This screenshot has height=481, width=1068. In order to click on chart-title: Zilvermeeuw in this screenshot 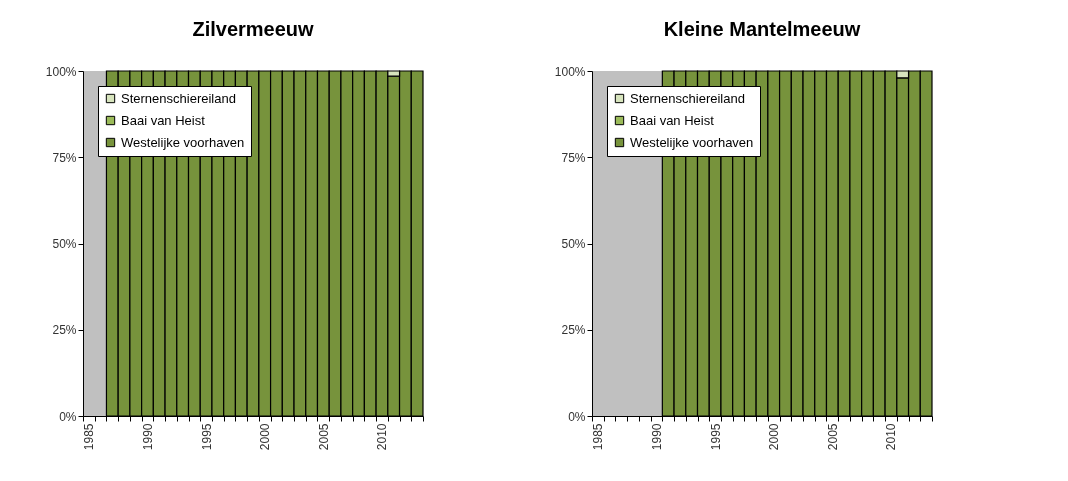, I will do `click(253, 29)`.